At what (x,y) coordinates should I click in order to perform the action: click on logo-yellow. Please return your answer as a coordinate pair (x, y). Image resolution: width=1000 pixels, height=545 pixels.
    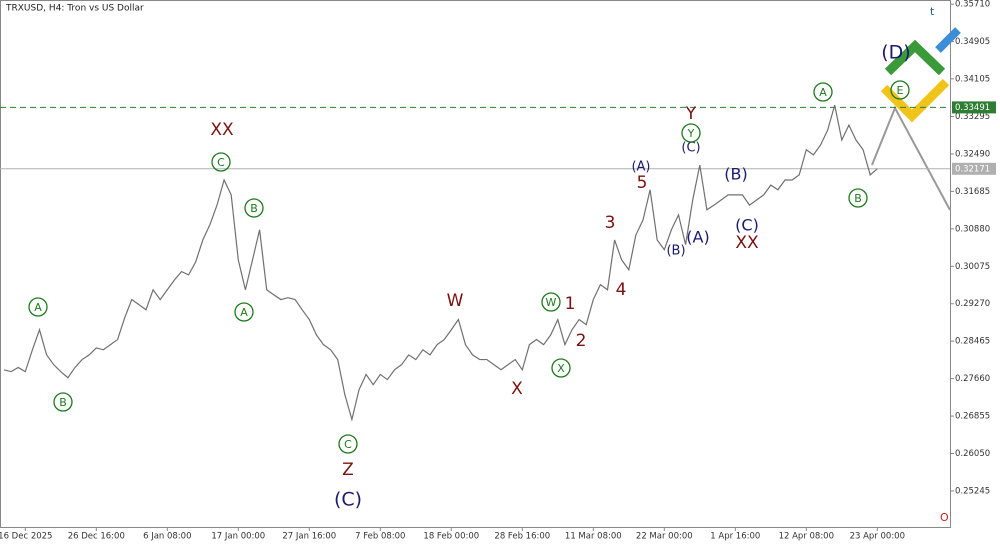
    Looking at the image, I should click on (915, 100).